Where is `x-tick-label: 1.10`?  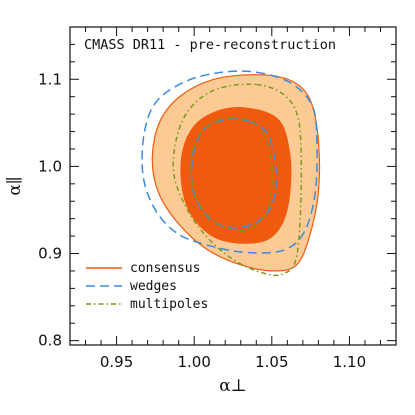
x-tick-label: 1.10 is located at coordinates (349, 362).